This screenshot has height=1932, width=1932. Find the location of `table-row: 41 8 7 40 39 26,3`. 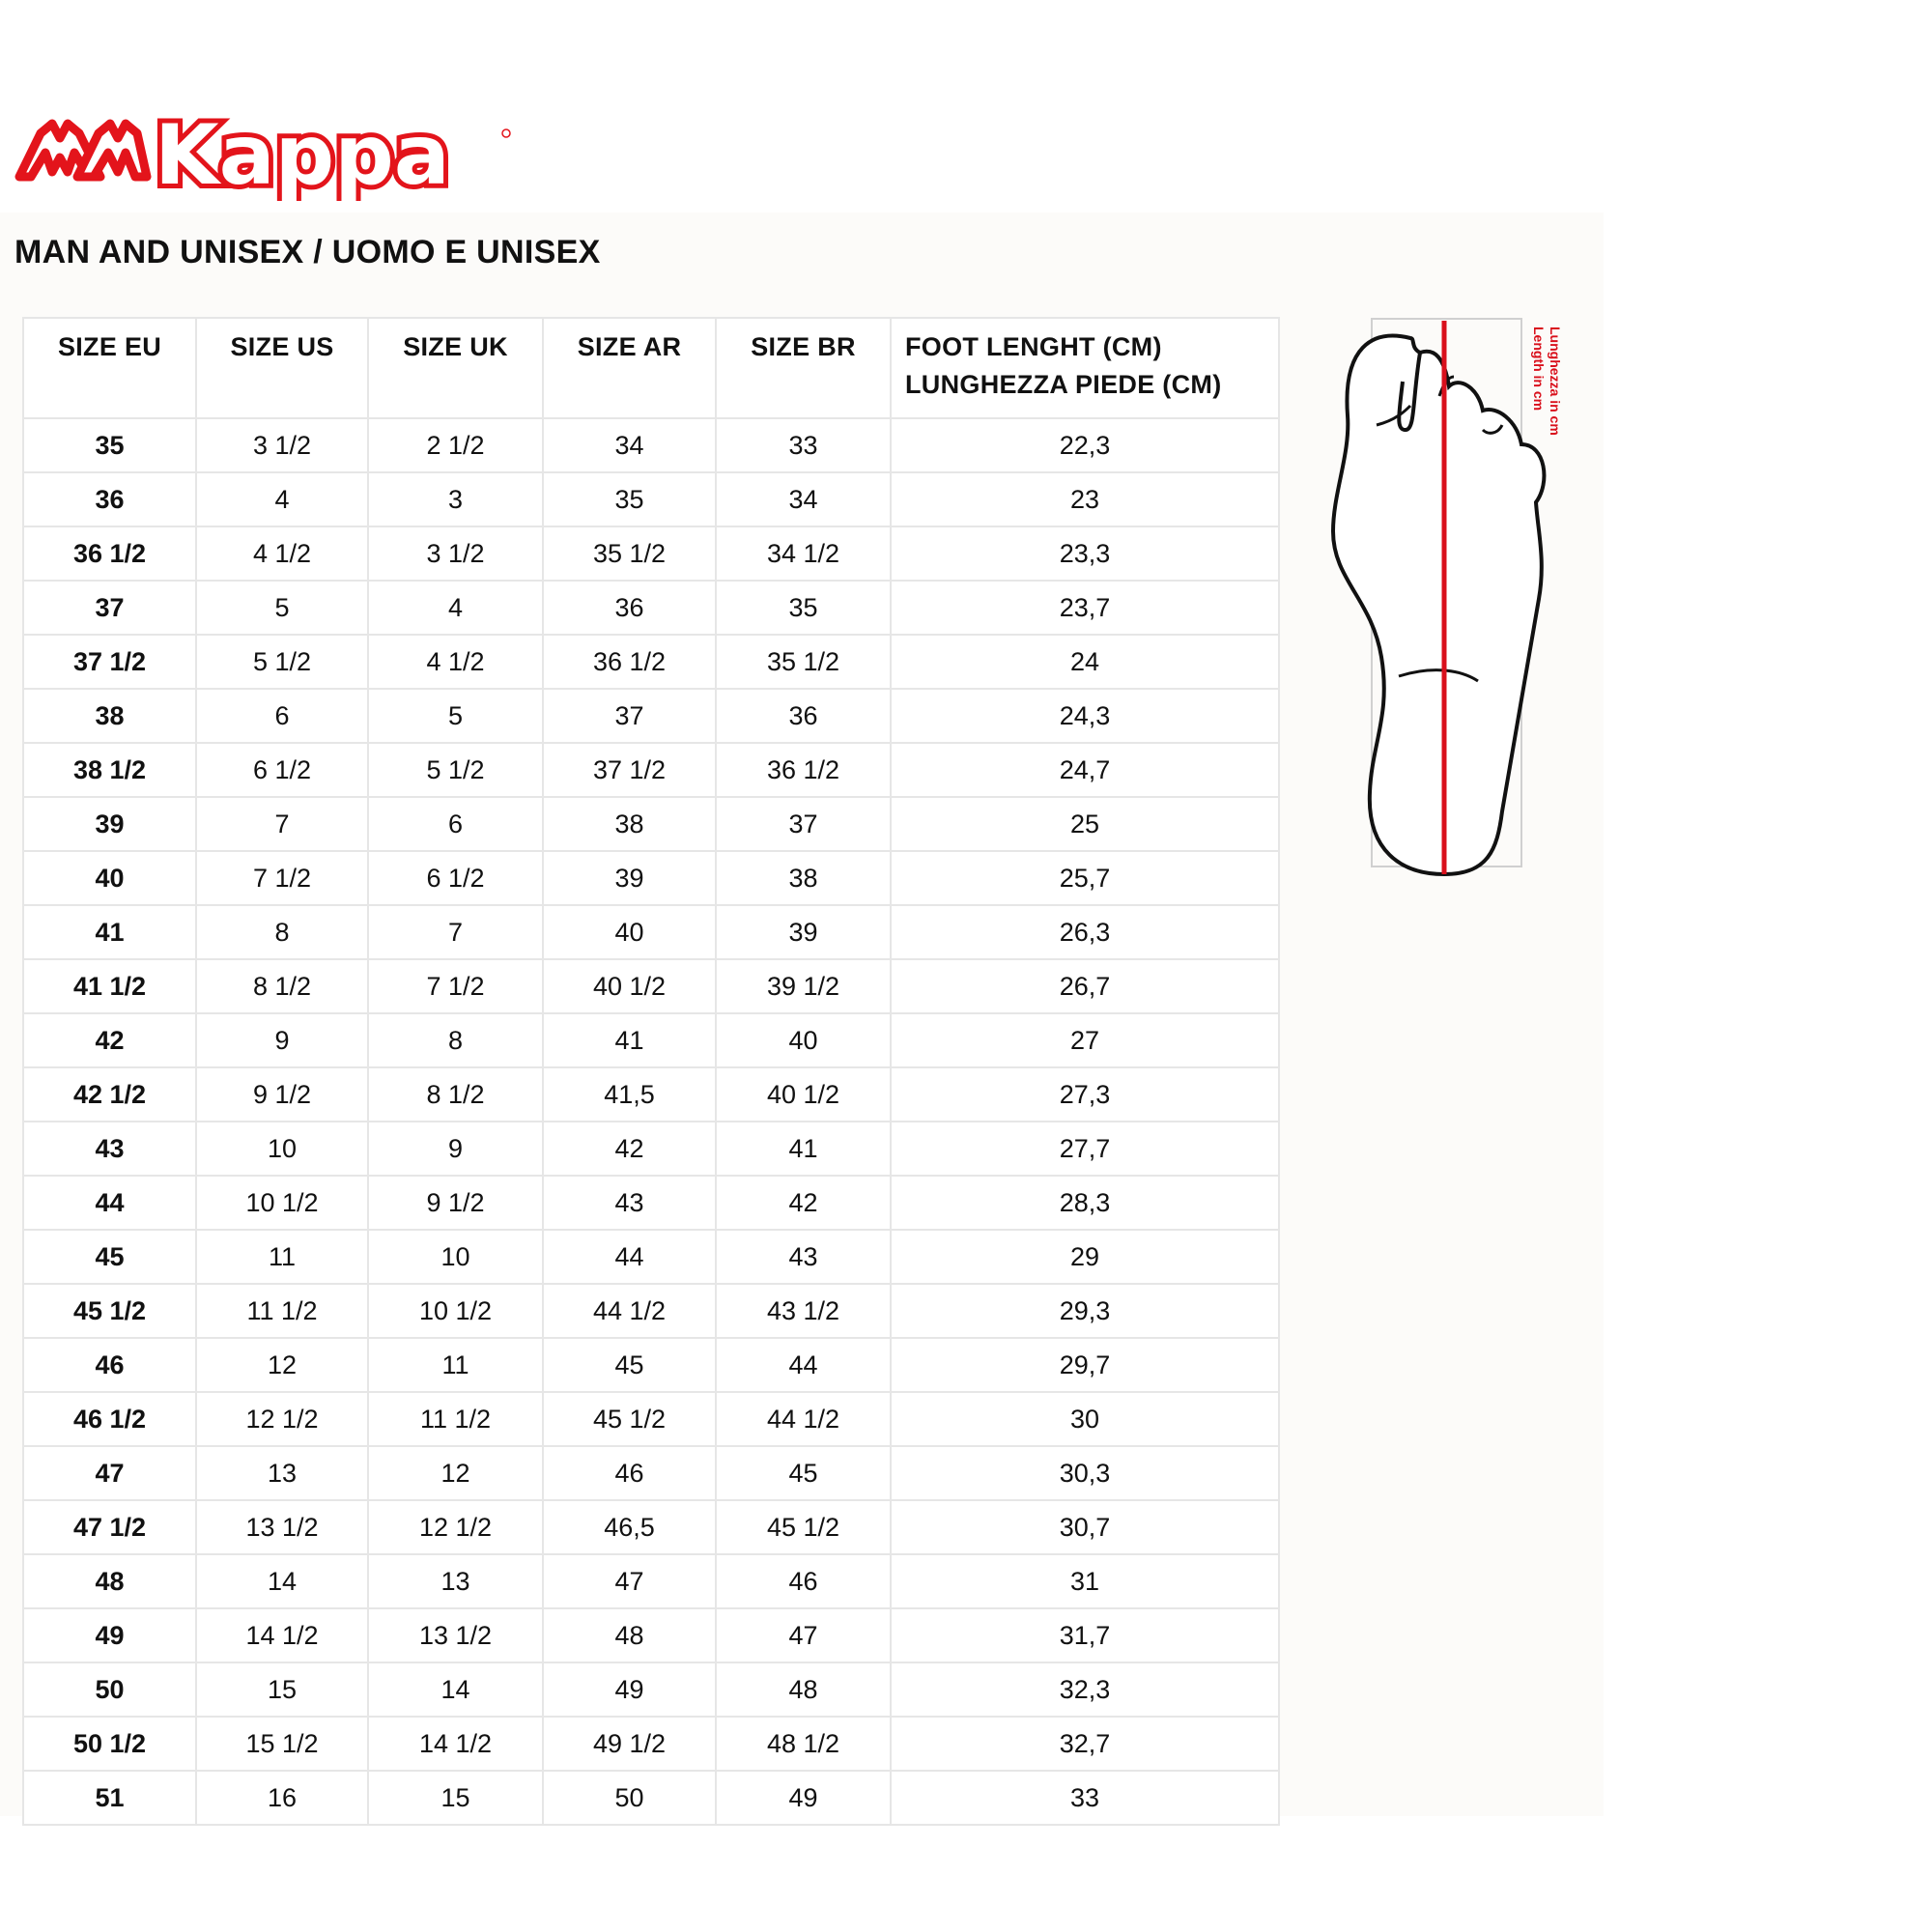

table-row: 41 8 7 40 39 26,3 is located at coordinates (651, 932).